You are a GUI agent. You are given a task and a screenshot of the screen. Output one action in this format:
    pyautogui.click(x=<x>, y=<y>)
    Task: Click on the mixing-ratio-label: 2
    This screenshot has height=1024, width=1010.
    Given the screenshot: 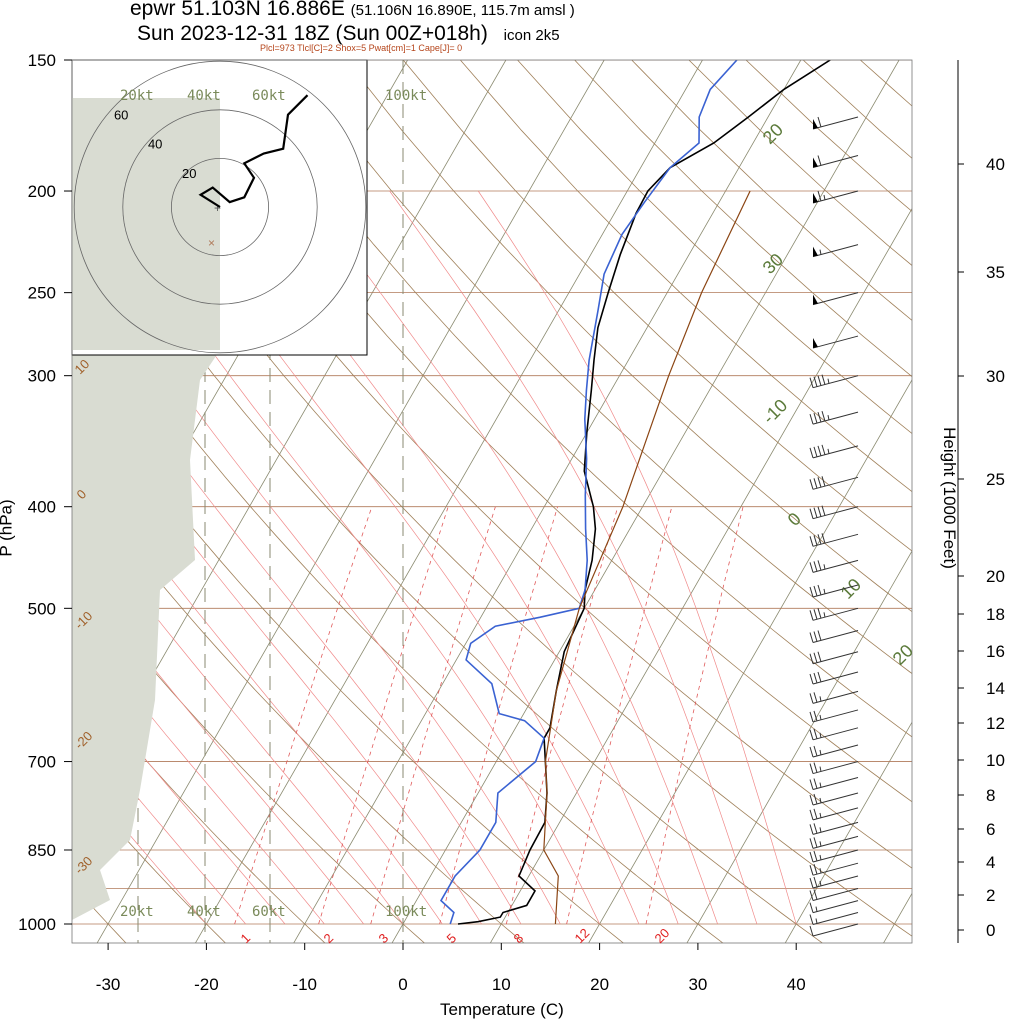 What is the action you would take?
    pyautogui.click(x=329, y=938)
    